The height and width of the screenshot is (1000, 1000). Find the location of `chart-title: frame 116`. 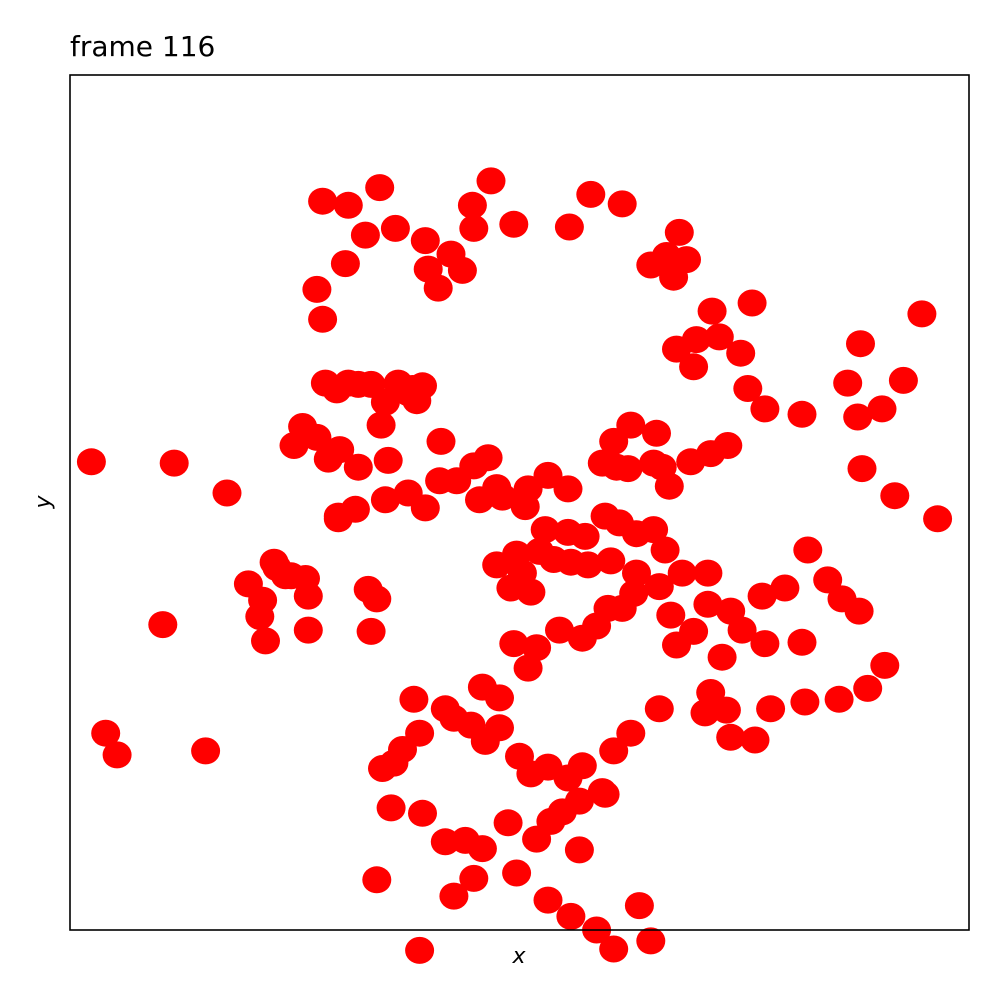

chart-title: frame 116 is located at coordinates (142, 46).